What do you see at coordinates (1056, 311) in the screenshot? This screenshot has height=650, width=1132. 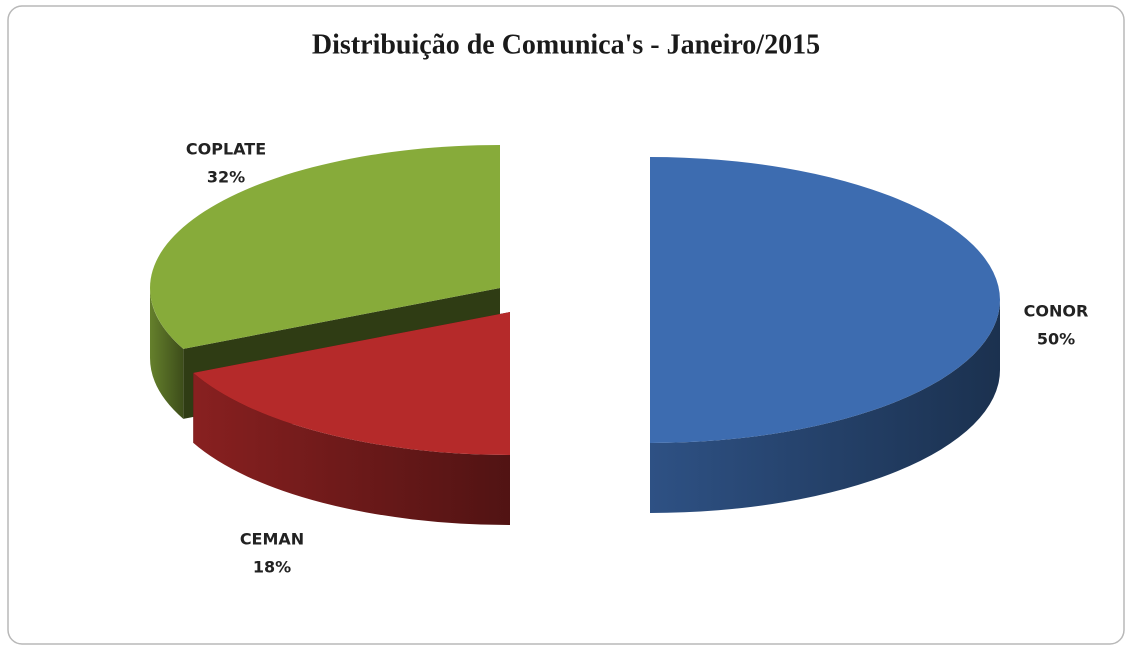 I see `slice-label: CONOR` at bounding box center [1056, 311].